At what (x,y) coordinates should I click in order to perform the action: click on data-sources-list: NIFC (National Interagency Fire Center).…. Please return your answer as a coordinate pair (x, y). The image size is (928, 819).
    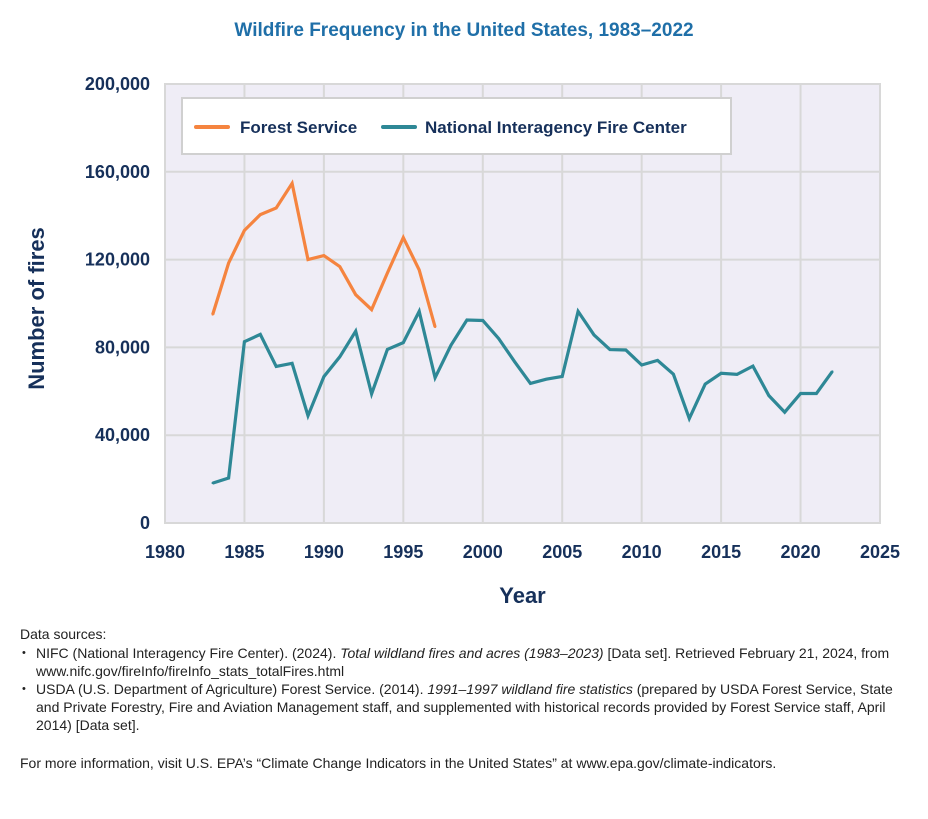
    Looking at the image, I should click on (465, 689).